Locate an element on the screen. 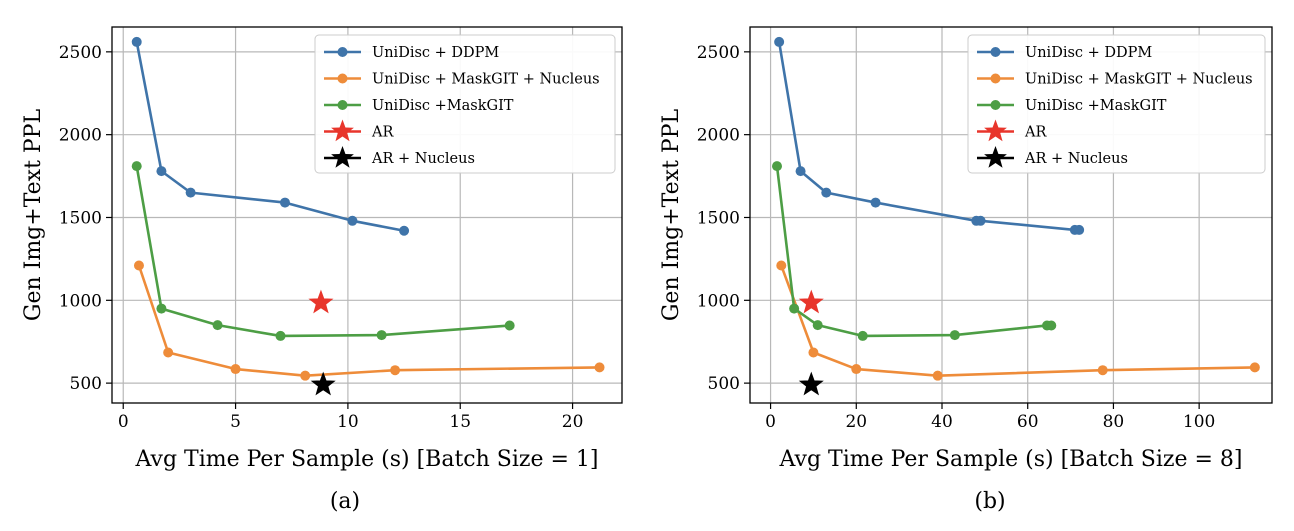 The width and height of the screenshot is (1294, 531). figure-caption: (a) is located at coordinates (345, 501).